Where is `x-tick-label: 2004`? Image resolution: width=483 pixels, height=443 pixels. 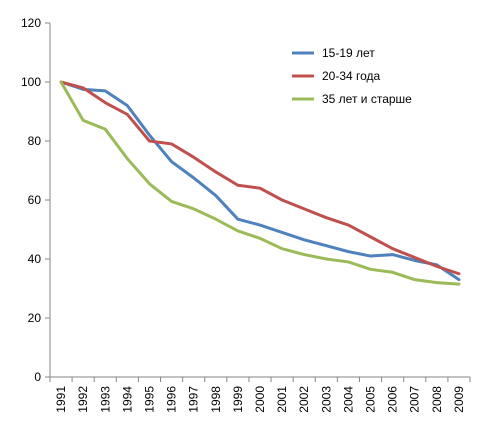
x-tick-label: 2004 is located at coordinates (348, 399).